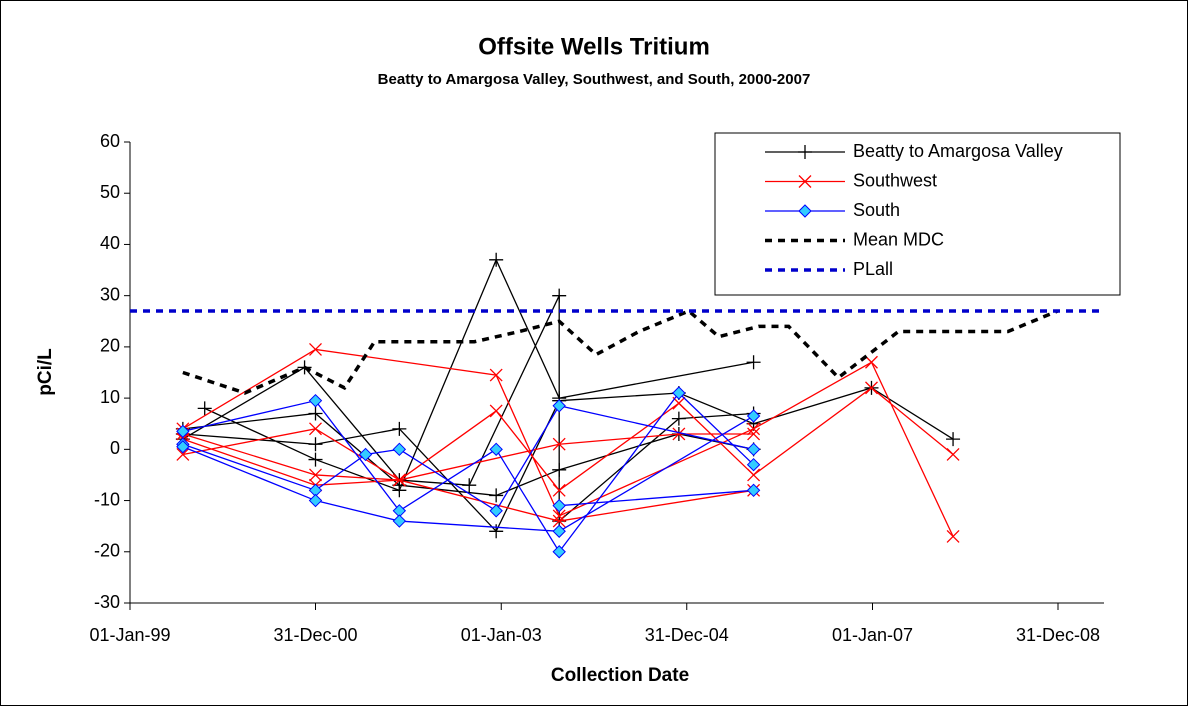  I want to click on x-tick-label: 01-Jan-07, so click(872, 635).